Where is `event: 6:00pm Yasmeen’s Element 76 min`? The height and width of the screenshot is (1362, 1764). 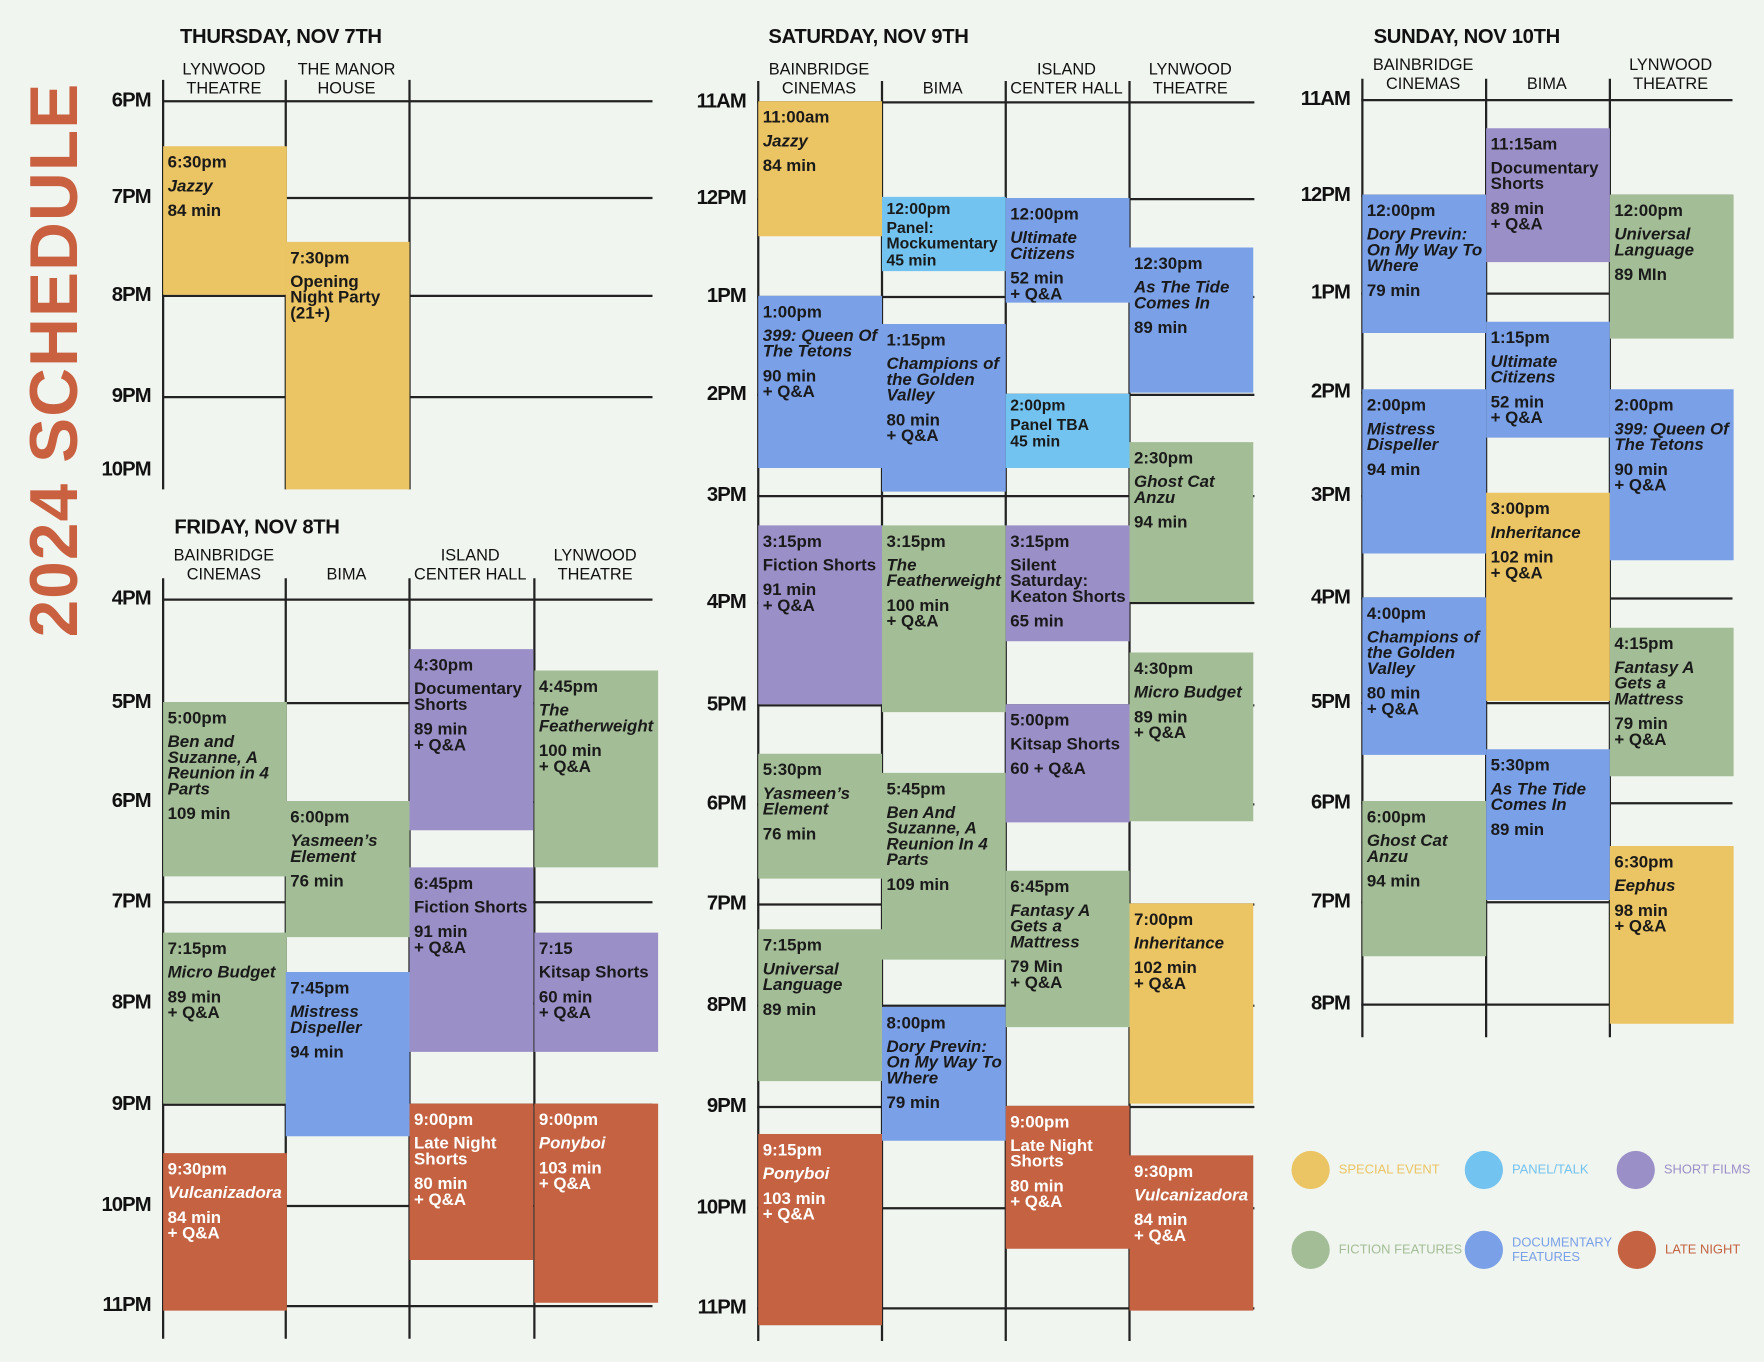
event: 6:00pm Yasmeen’s Element 76 min is located at coordinates (347, 869).